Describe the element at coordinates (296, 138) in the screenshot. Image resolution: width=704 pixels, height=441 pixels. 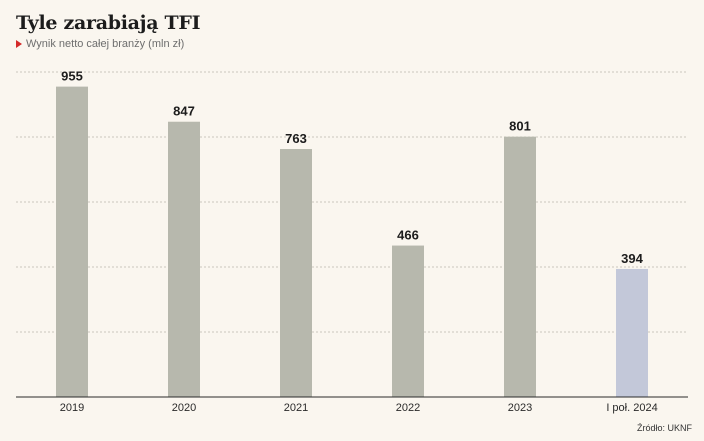
I see `data-label: 763` at that location.